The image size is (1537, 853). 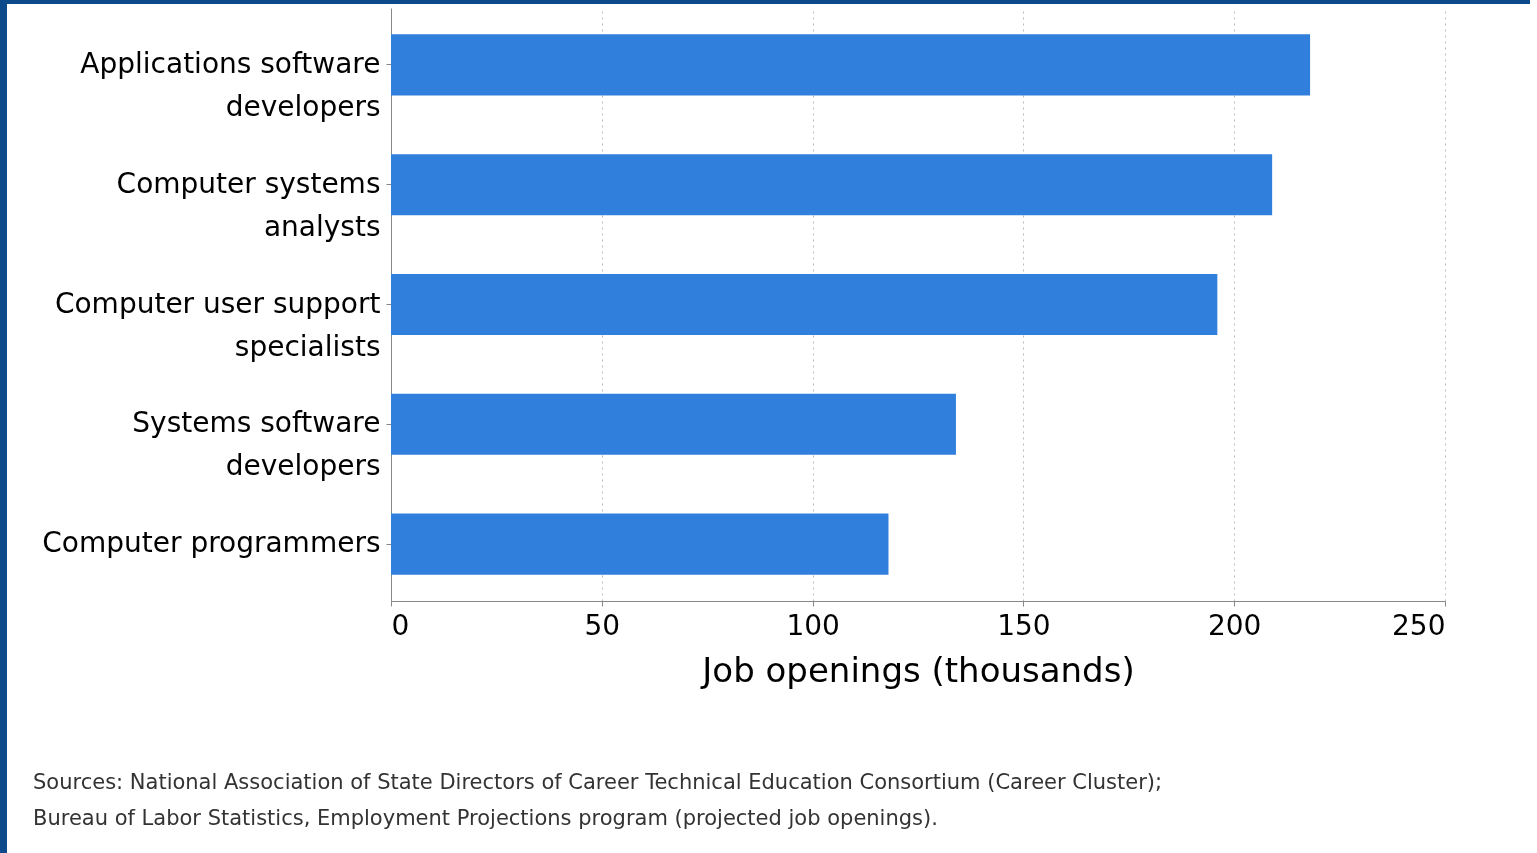 I want to click on x-tick-label: 0, so click(x=400, y=625).